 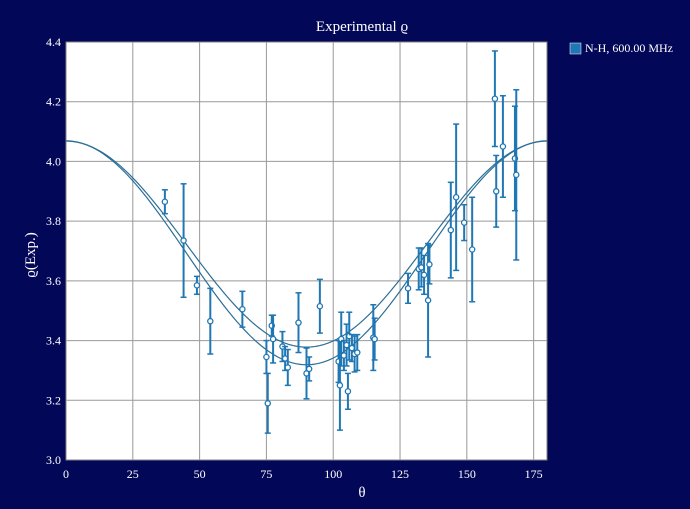 I want to click on x-tick-label: 125, so click(x=400, y=474).